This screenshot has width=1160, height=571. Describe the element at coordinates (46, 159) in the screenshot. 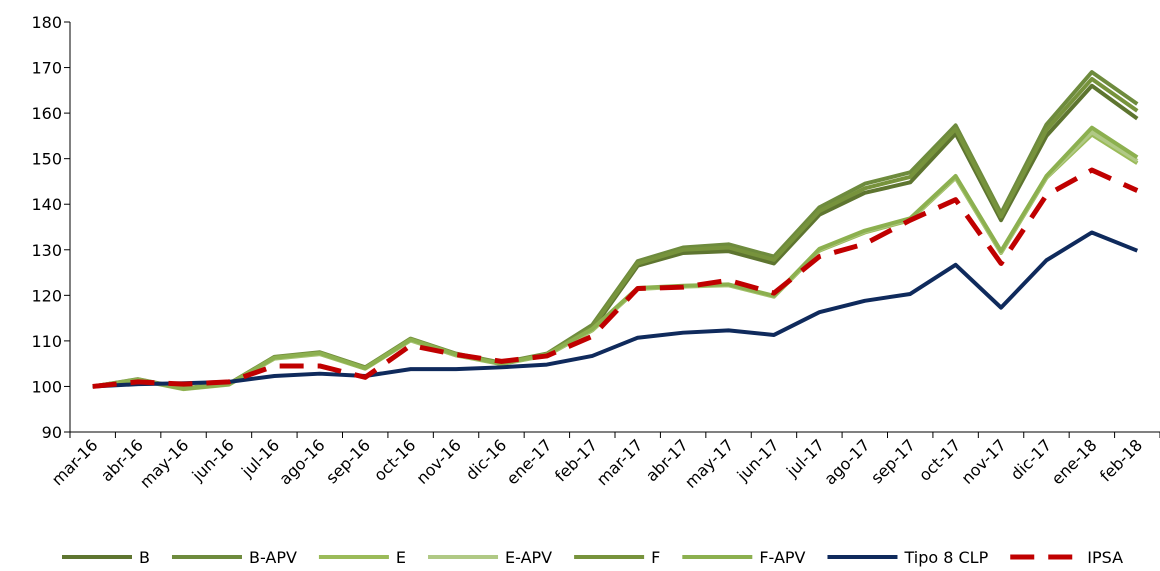

I see `y-tick-label: 150` at that location.